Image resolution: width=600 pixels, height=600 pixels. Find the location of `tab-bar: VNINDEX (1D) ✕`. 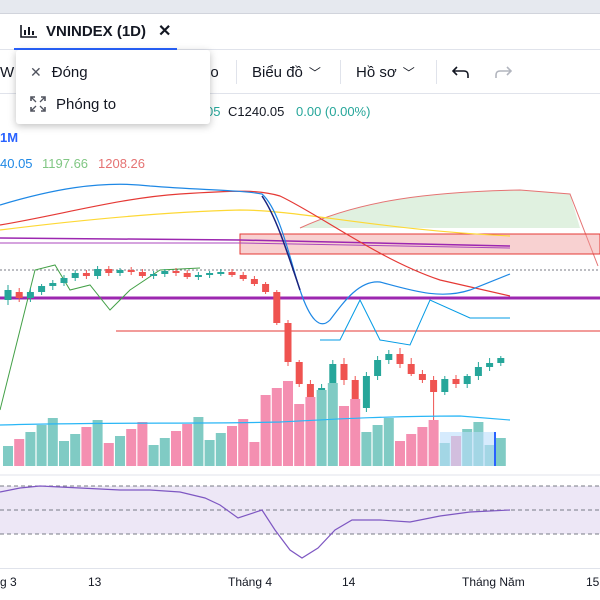

tab-bar: VNINDEX (1D) ✕ is located at coordinates (300, 32).